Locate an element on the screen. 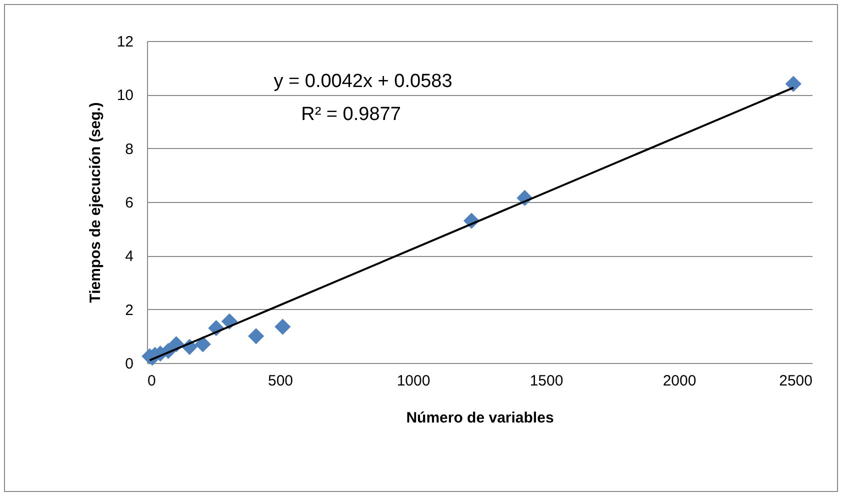 Image resolution: width=846 pixels, height=499 pixels. y-tick-label: 6 is located at coordinates (129, 203).